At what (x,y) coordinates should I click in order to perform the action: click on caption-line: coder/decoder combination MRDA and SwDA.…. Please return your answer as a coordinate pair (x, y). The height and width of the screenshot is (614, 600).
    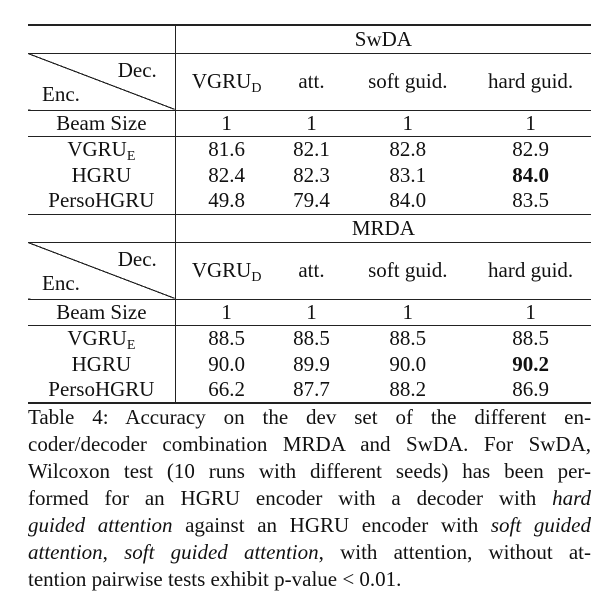
    Looking at the image, I should click on (309, 444).